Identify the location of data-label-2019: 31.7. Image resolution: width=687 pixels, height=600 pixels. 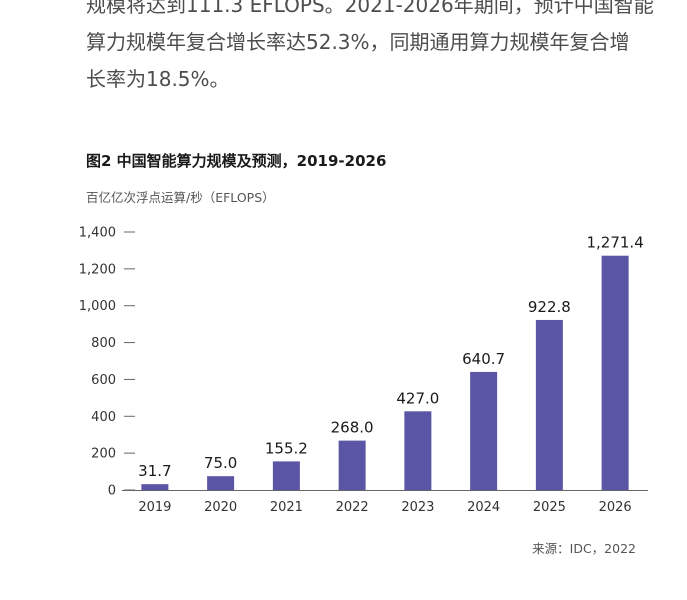
(154, 471).